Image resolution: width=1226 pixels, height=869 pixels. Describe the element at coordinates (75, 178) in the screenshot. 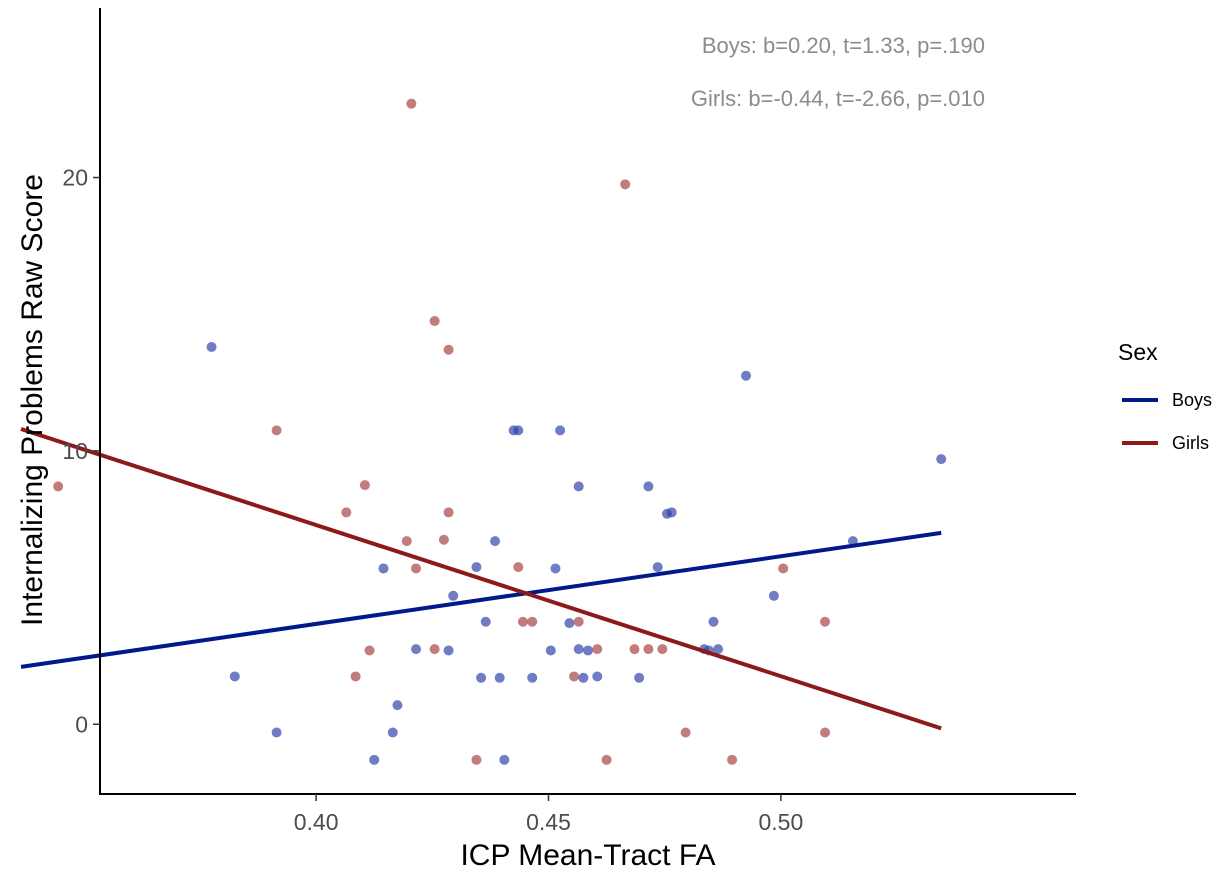

I see `y-tick-label-2: 20` at that location.